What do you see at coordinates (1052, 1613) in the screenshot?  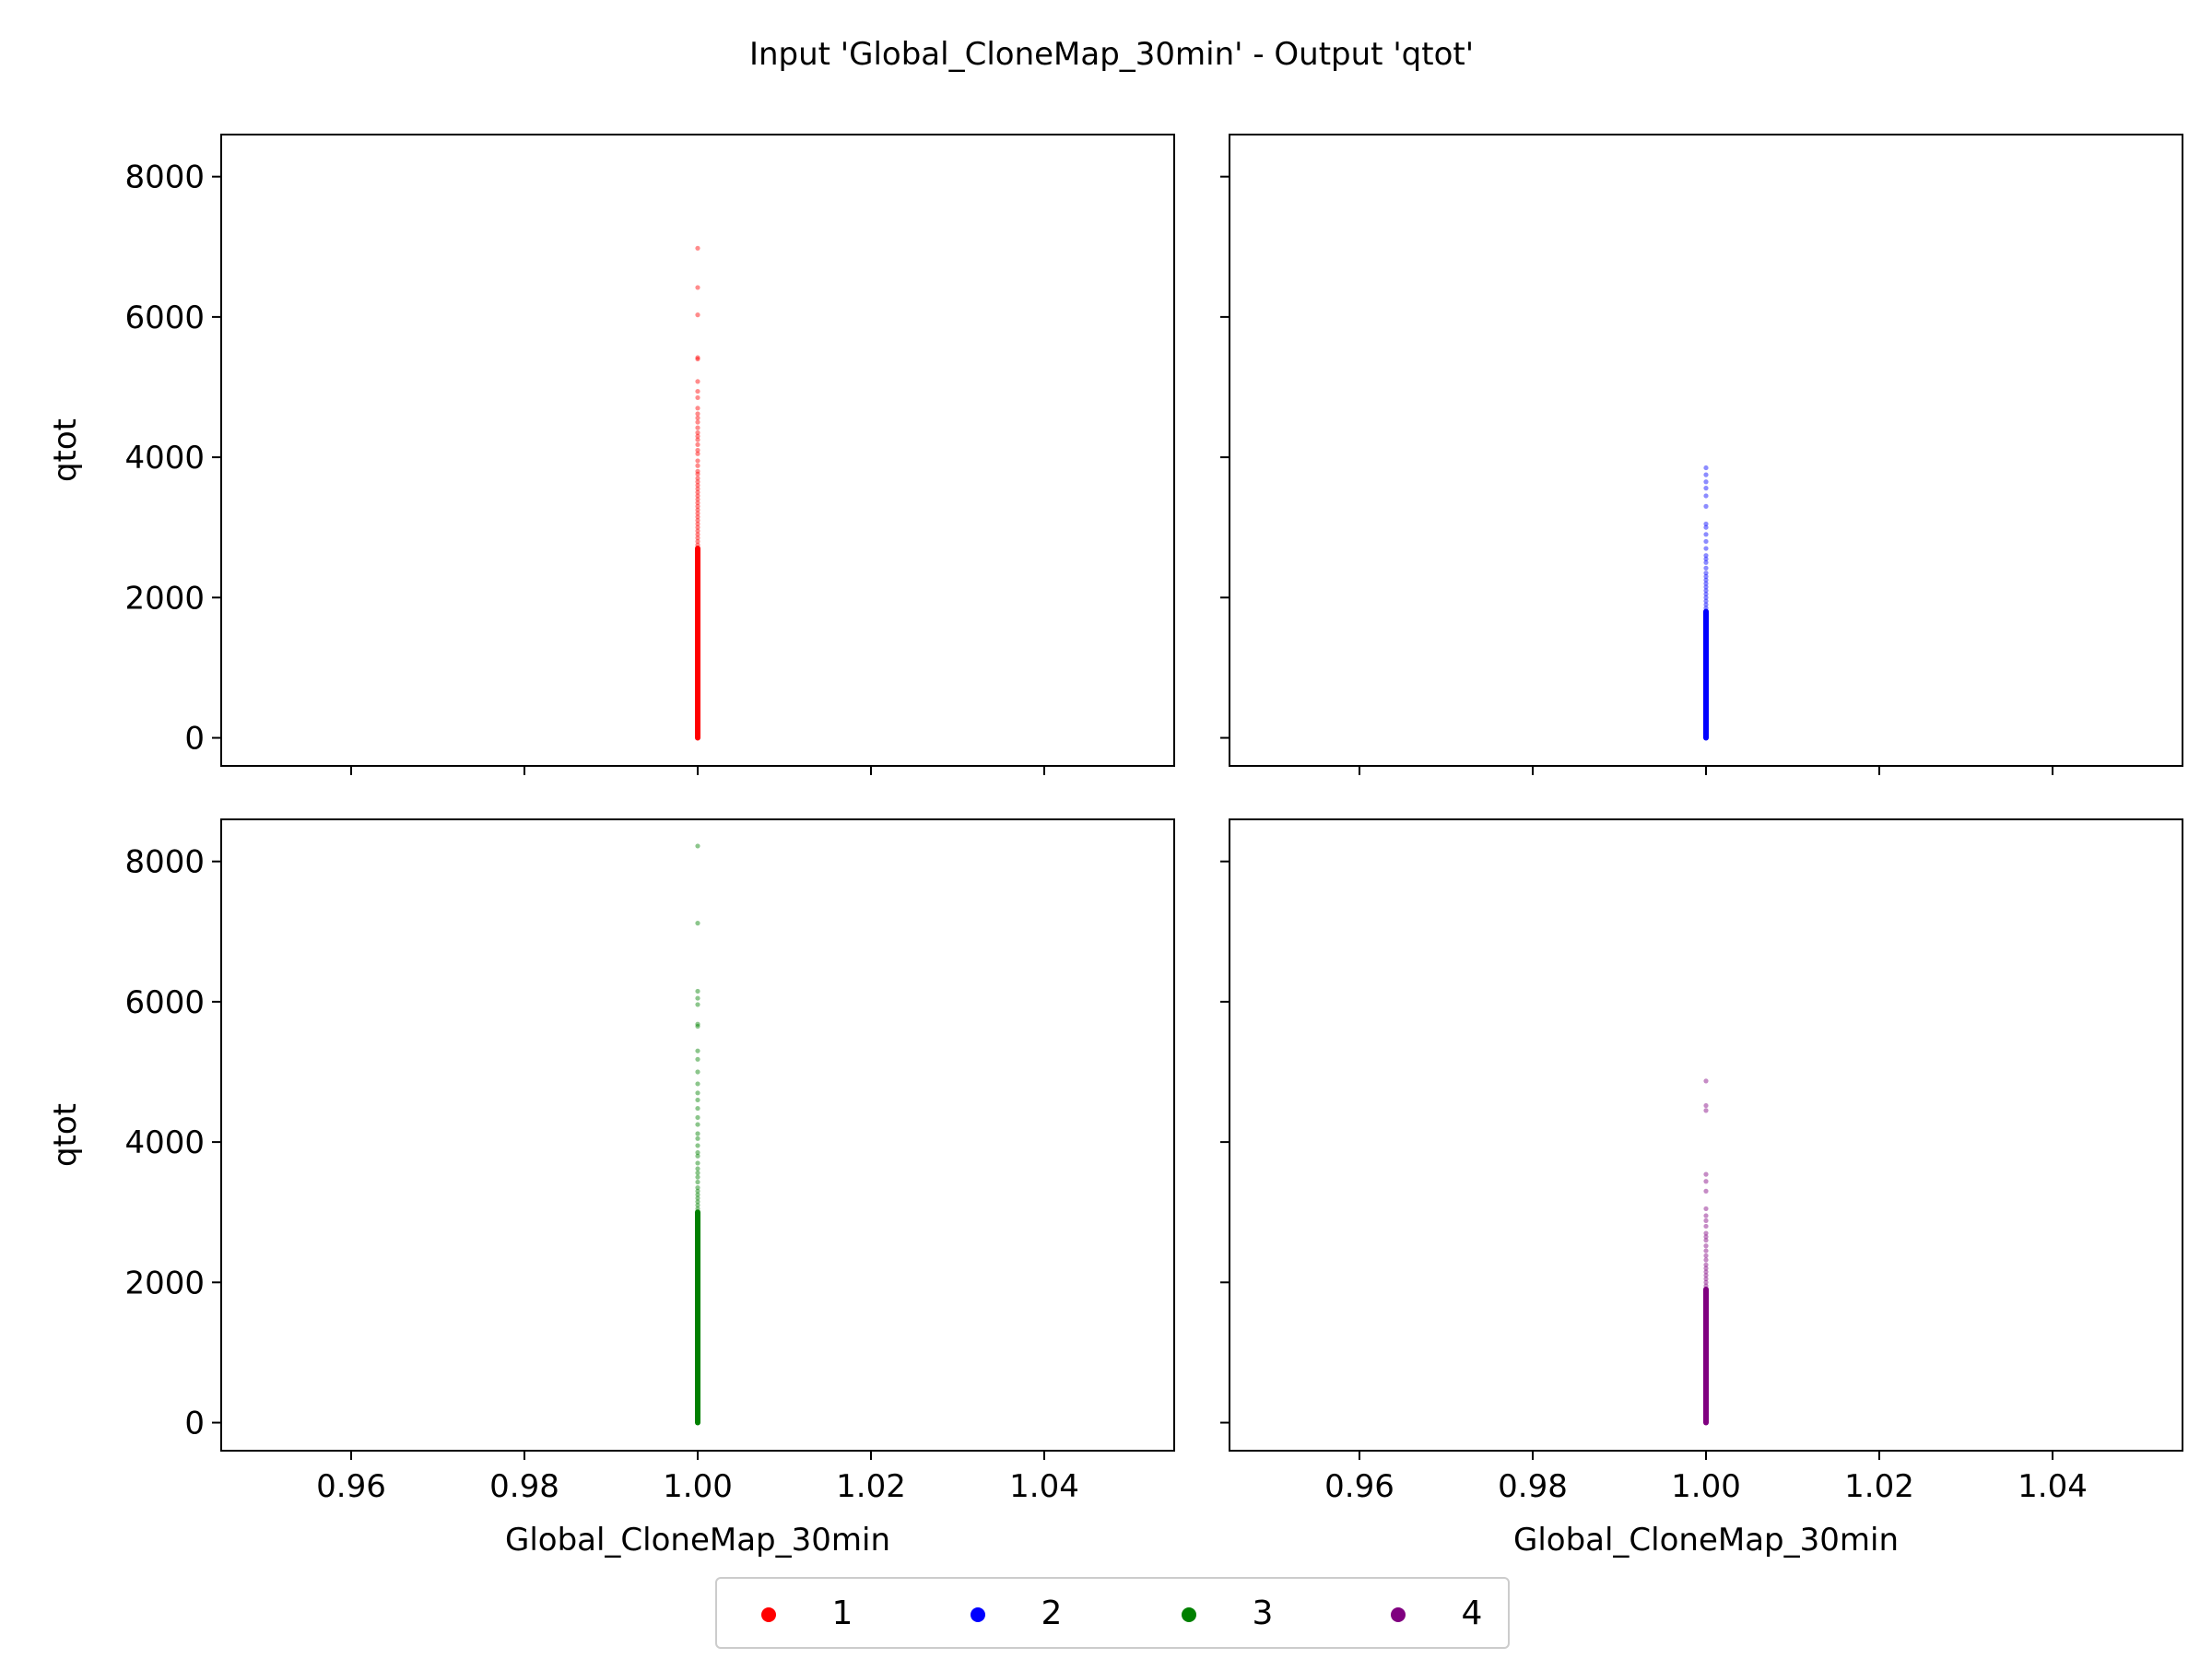 I see `legend-label: 2` at bounding box center [1052, 1613].